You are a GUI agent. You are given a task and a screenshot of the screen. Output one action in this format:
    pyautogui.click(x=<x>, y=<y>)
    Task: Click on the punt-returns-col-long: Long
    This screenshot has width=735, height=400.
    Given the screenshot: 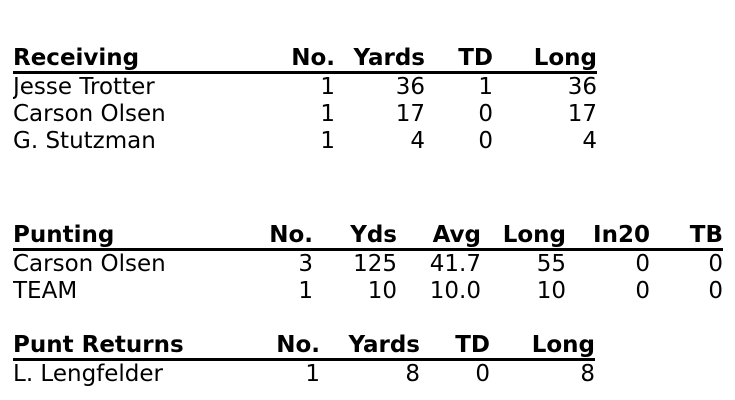 What is the action you would take?
    pyautogui.click(x=542, y=346)
    